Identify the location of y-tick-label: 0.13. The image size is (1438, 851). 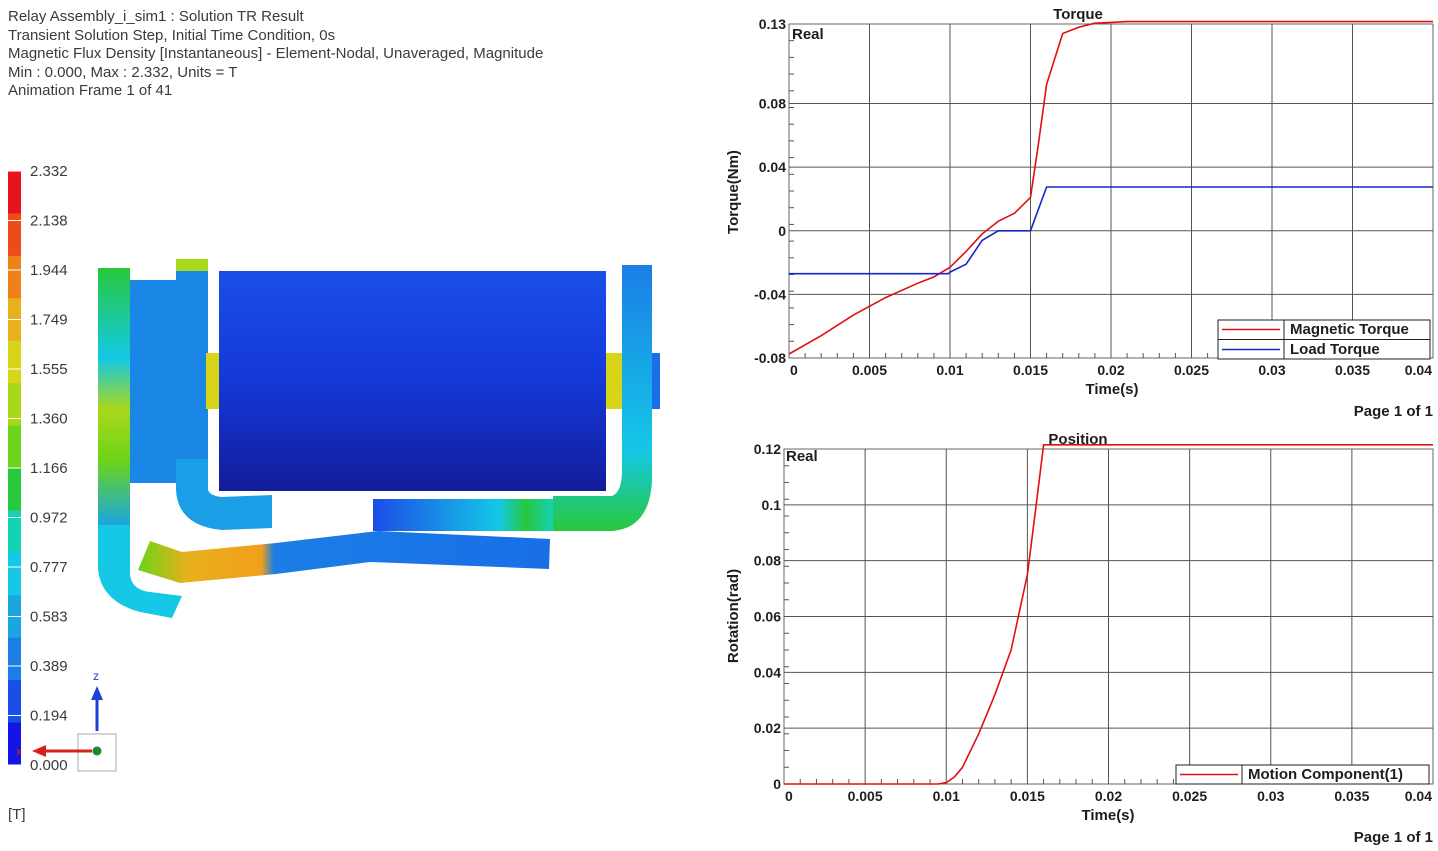
(772, 24).